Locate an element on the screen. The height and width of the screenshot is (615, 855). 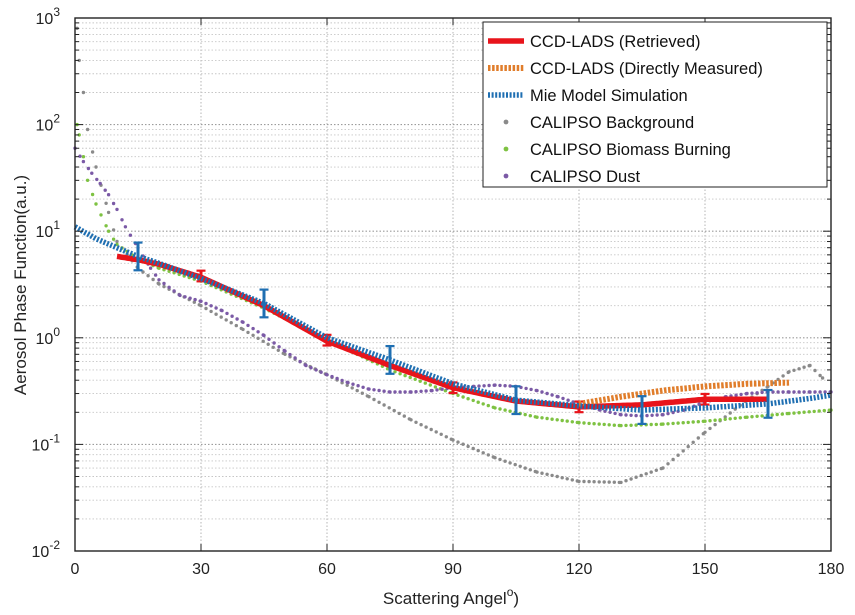
y-tick-label: 10⁻² is located at coordinates (46, 549).